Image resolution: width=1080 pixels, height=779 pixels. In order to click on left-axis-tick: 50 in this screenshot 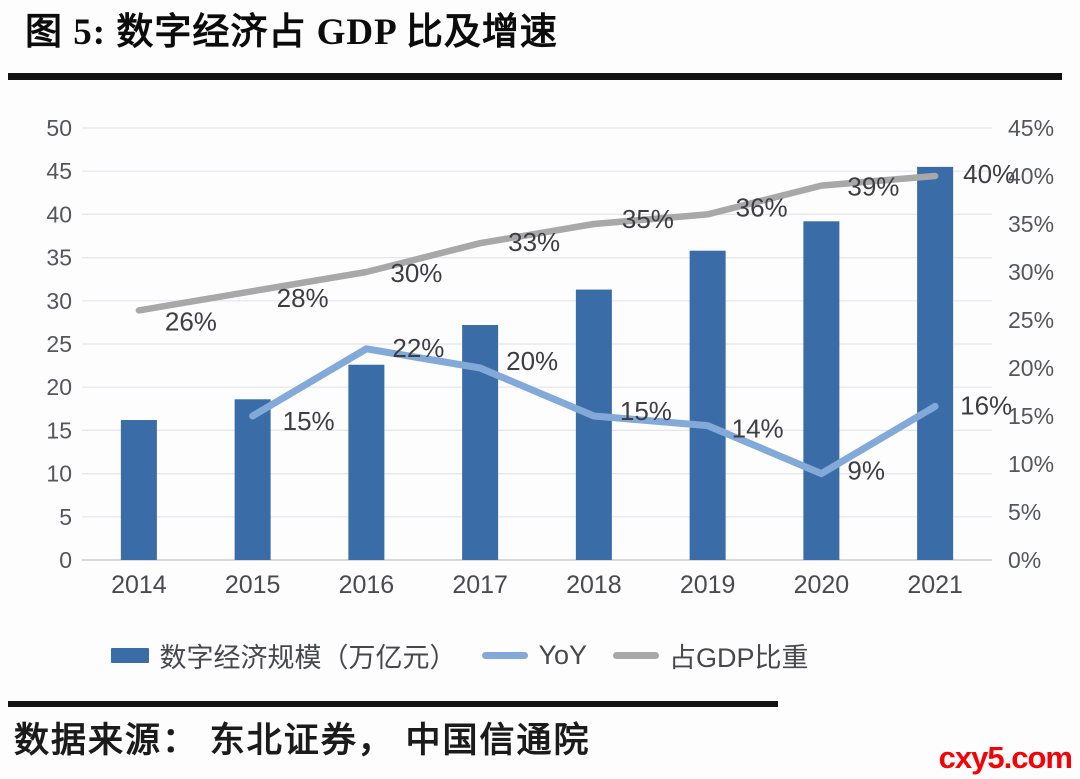, I will do `click(59, 128)`.